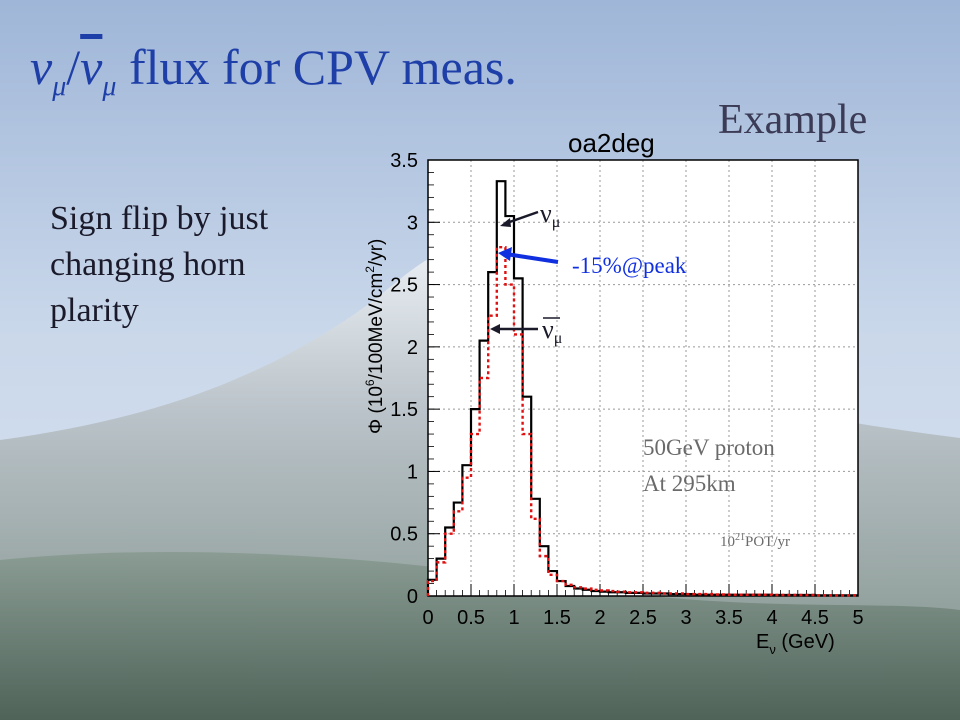 Image resolution: width=960 pixels, height=720 pixels. What do you see at coordinates (404, 286) in the screenshot?
I see `y-tick-label: 2.5` at bounding box center [404, 286].